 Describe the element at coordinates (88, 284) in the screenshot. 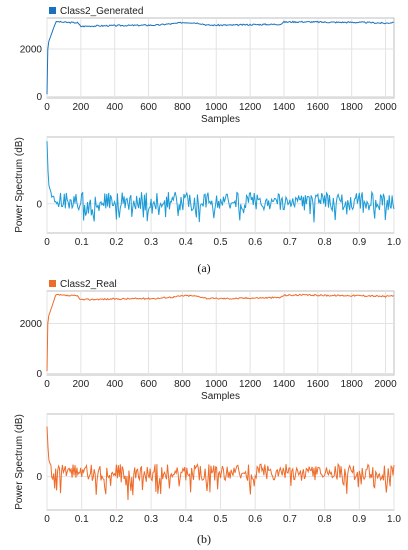

I see `legend-label: Class2_Real` at that location.